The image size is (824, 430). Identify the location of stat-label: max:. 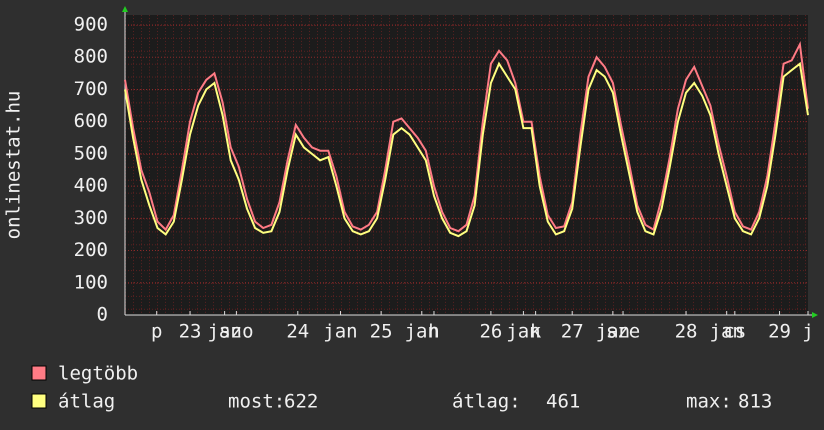
(709, 402).